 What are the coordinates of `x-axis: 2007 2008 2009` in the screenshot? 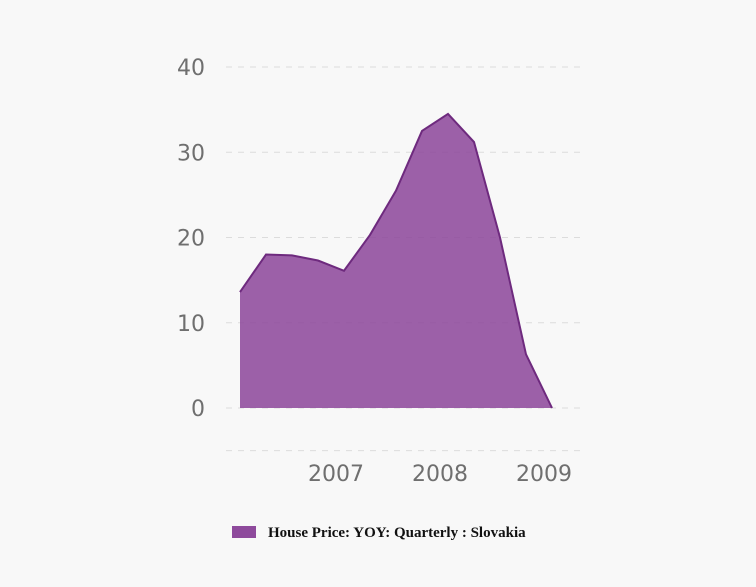 It's located at (440, 474).